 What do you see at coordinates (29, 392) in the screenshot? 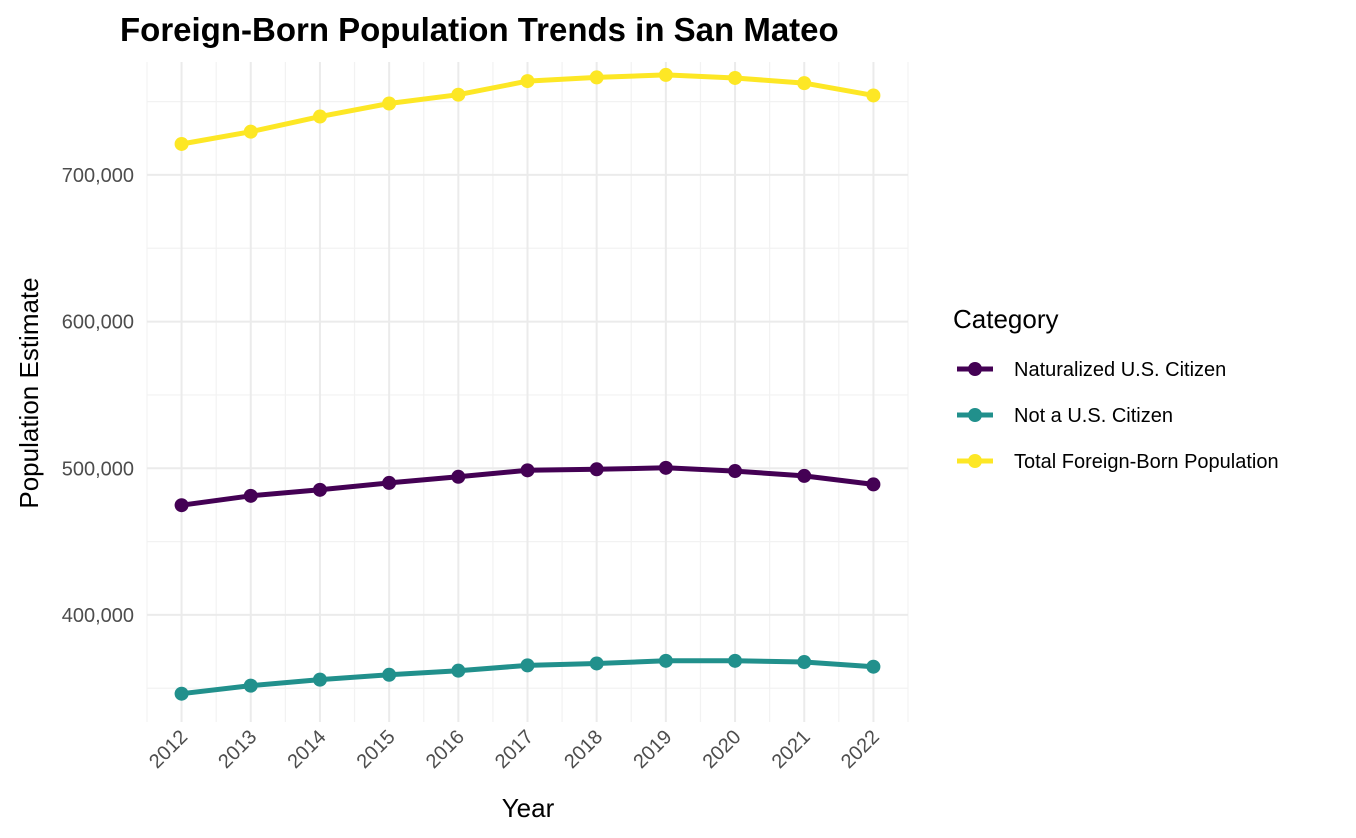
I see `y-axis-title: Population Estimate` at bounding box center [29, 392].